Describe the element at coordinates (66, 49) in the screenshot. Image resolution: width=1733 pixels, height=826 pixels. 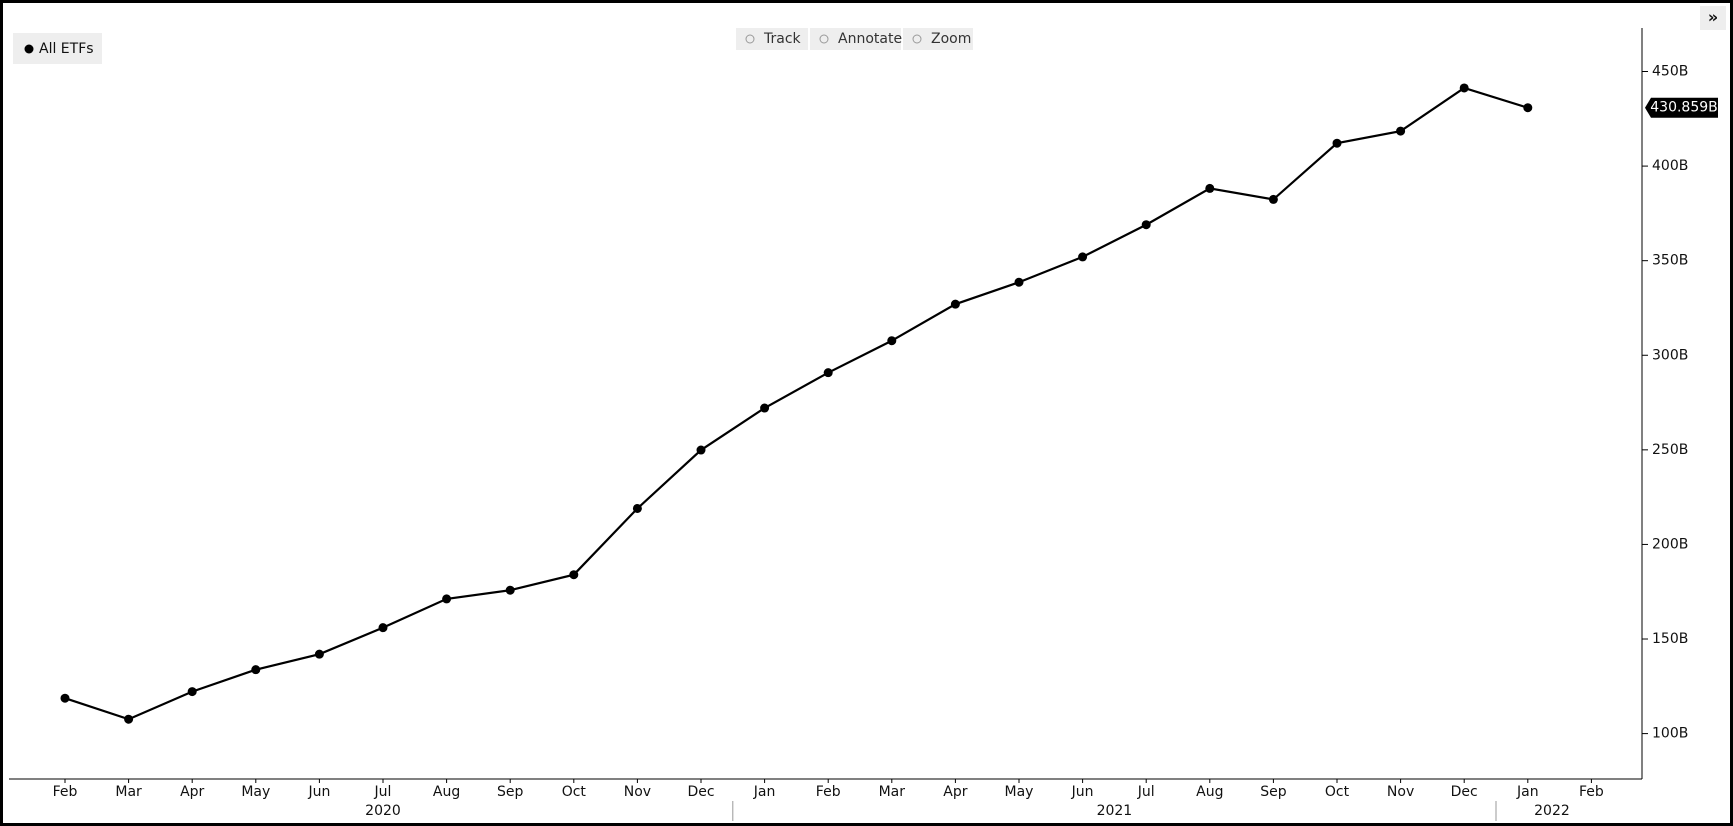
I see `legend-label: All ETFs` at that location.